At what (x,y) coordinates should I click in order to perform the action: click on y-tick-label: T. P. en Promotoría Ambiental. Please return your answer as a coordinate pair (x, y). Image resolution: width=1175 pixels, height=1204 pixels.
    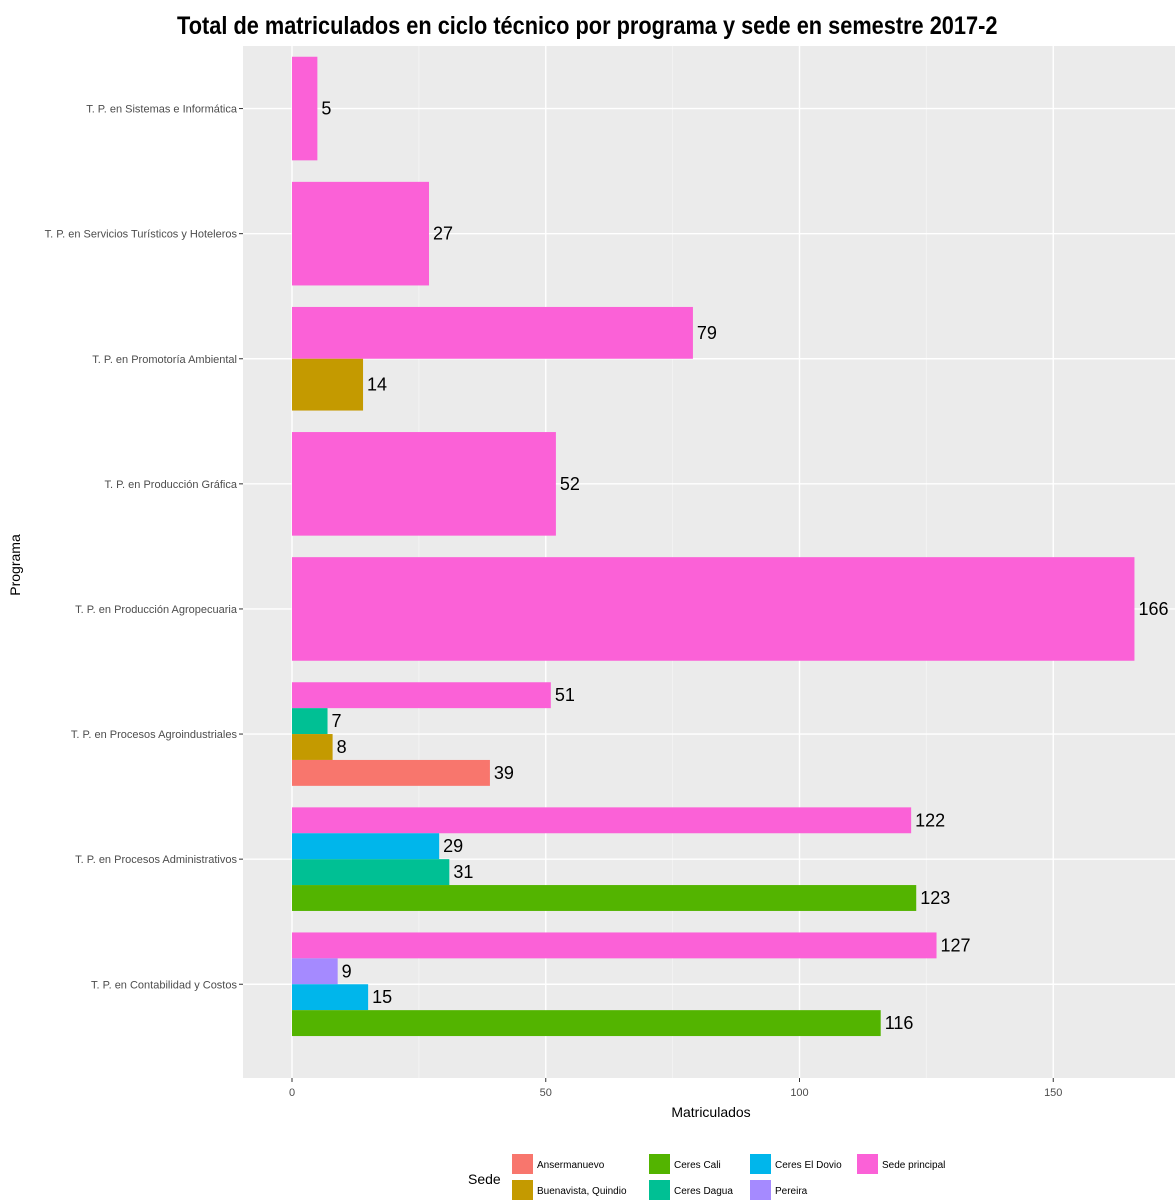
    Looking at the image, I should click on (164, 360).